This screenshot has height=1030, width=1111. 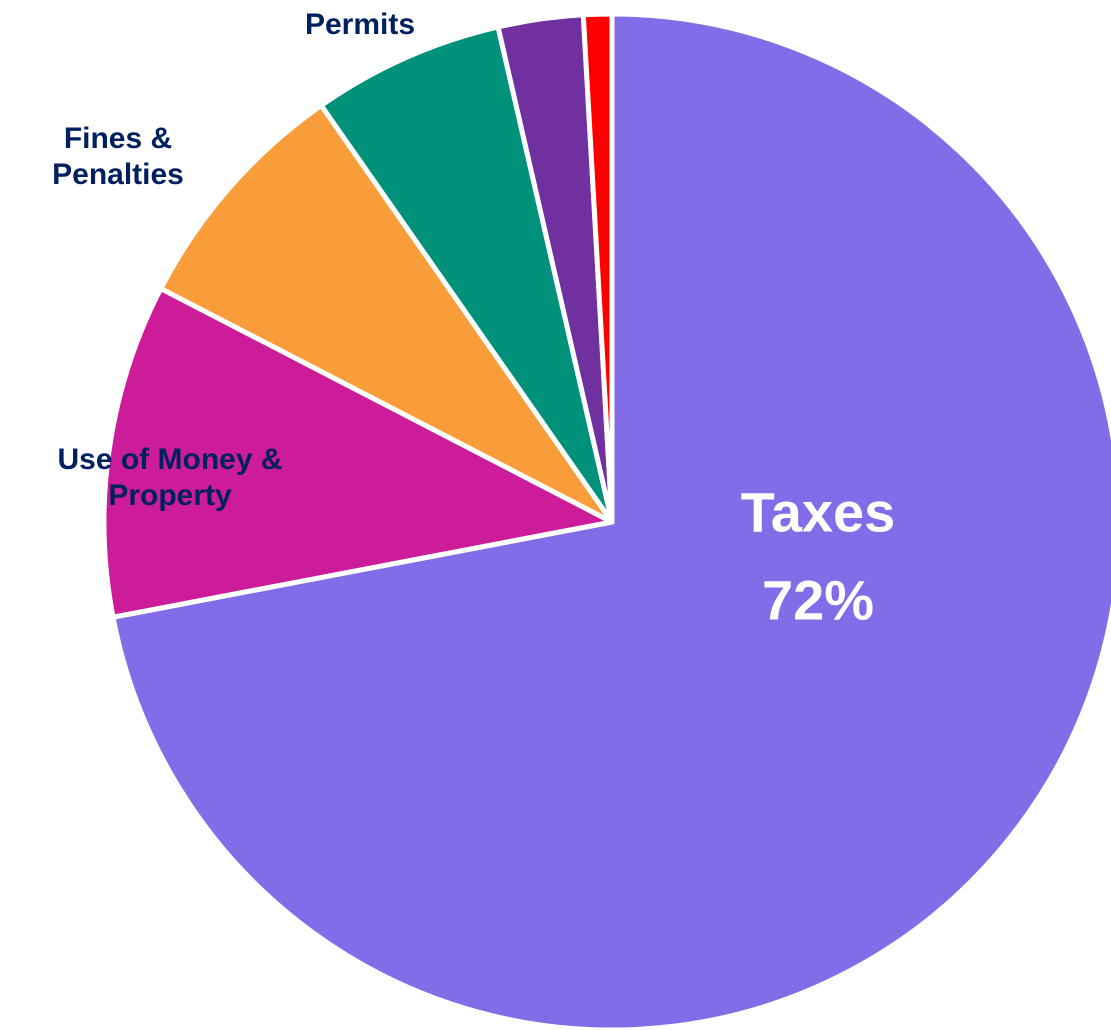 I want to click on slice-label: Fines & Penalties, so click(x=118, y=156).